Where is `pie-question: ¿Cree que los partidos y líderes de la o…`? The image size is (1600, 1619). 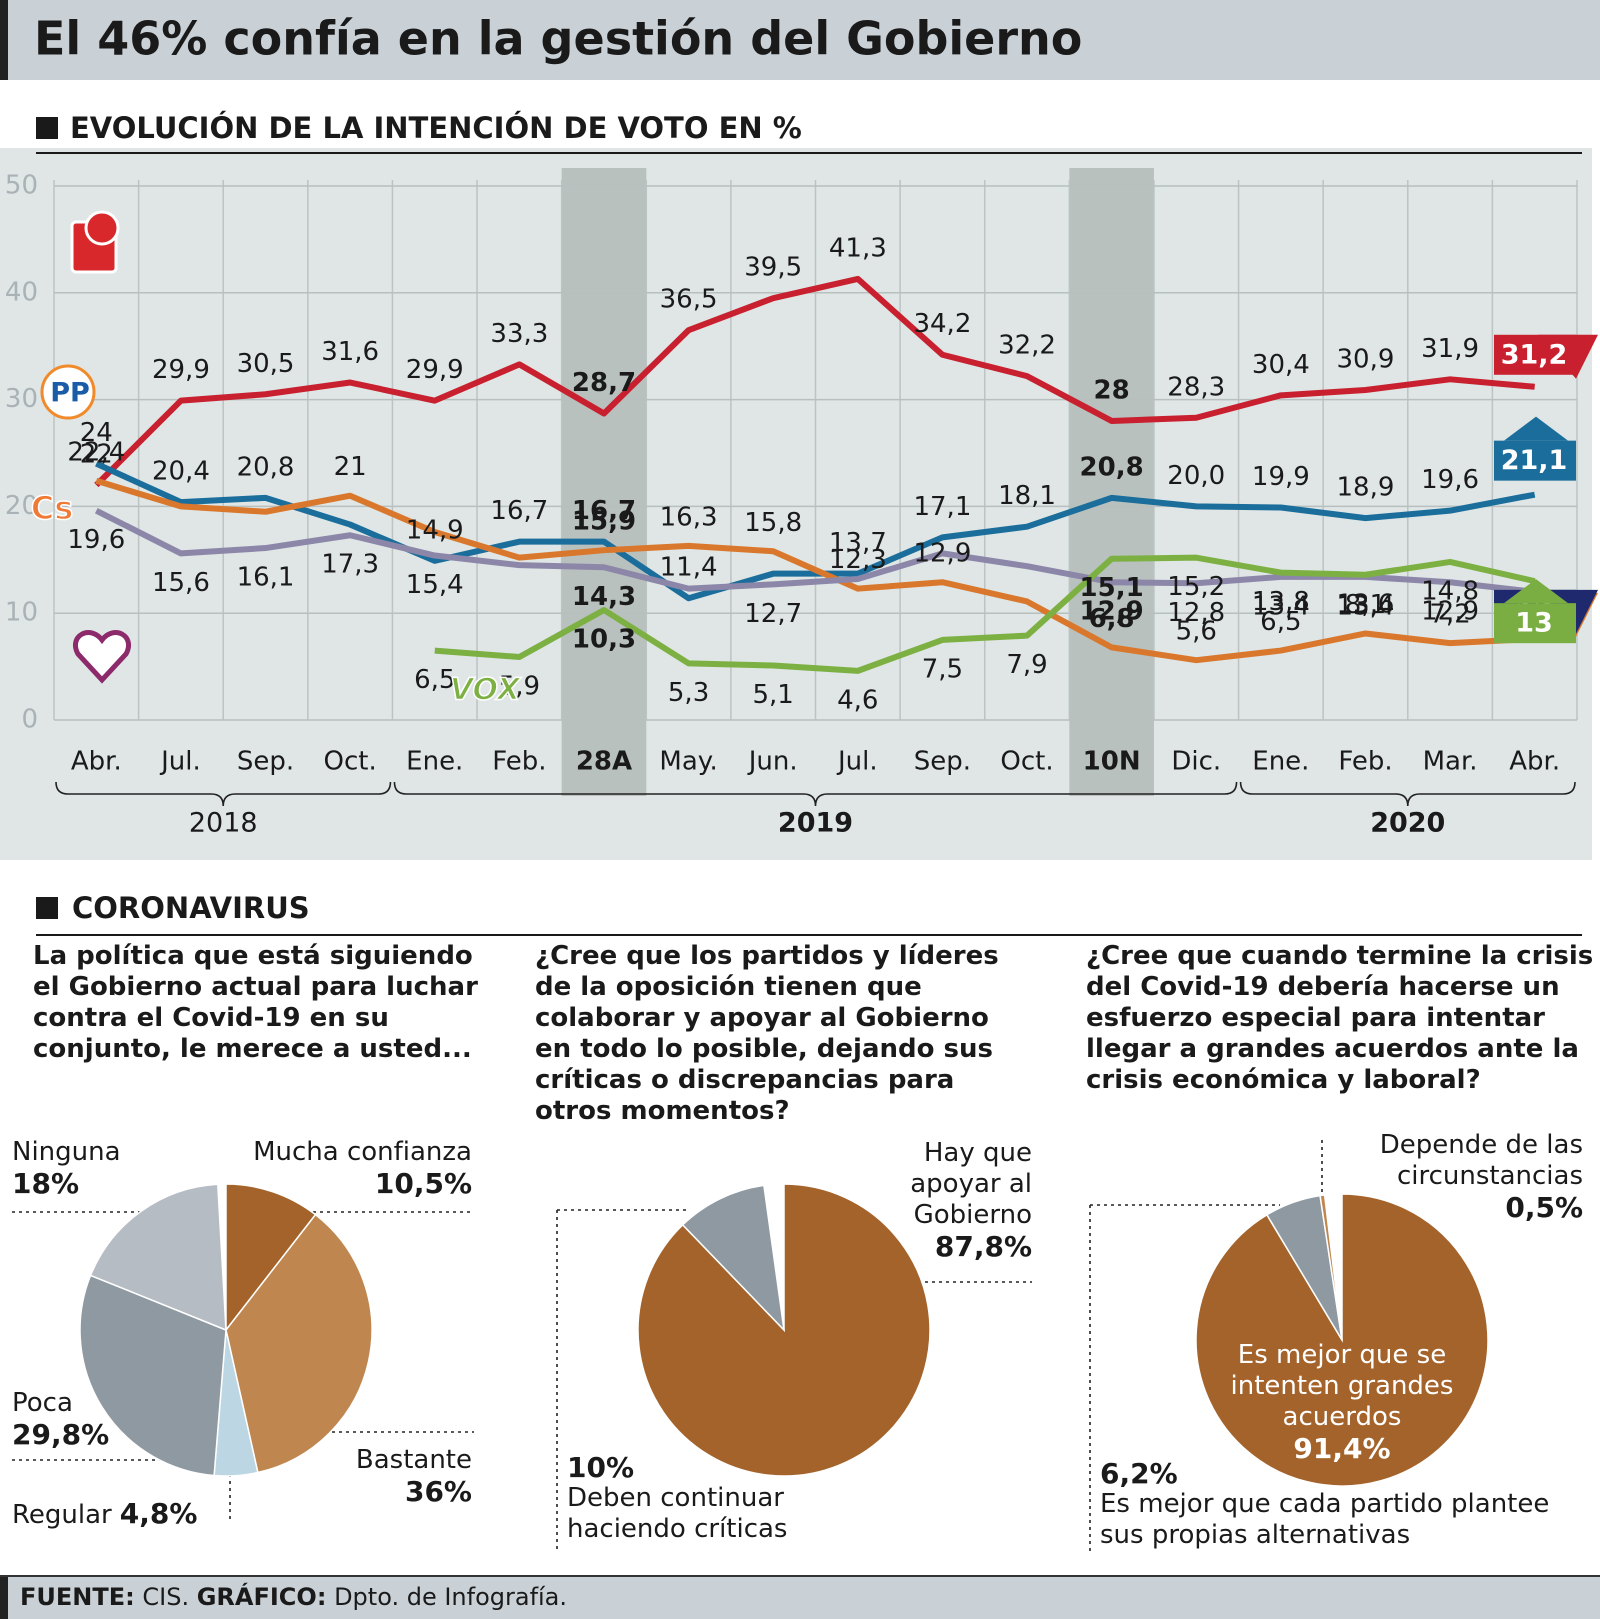
pie-question: ¿Cree que los partidos y líderes de la o… is located at coordinates (767, 1033).